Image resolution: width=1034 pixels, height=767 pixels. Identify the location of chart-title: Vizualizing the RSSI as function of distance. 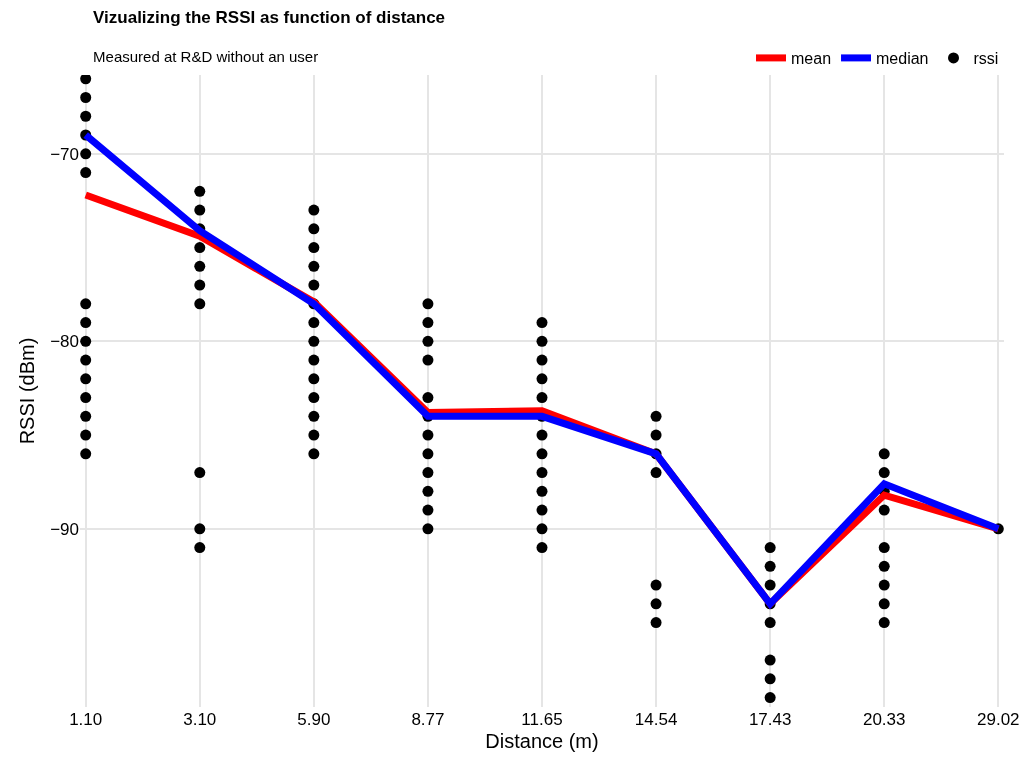
(269, 18).